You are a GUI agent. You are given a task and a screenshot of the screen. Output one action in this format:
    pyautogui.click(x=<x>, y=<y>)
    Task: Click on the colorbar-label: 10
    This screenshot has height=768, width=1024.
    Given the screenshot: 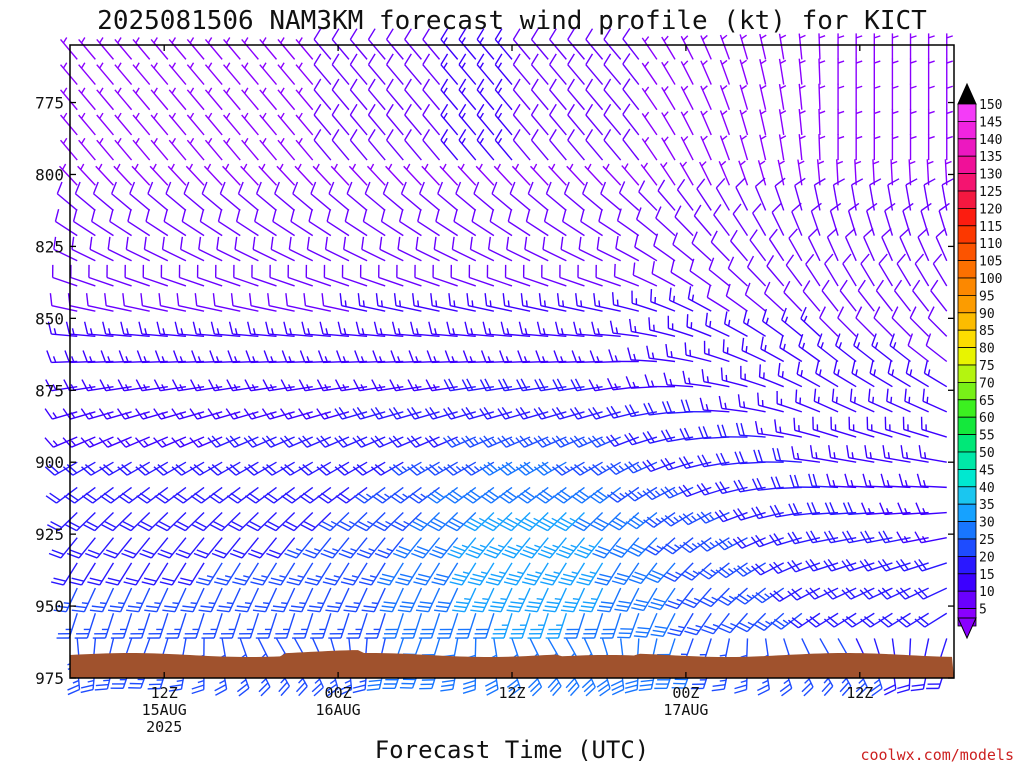 What is the action you would take?
    pyautogui.click(x=987, y=592)
    